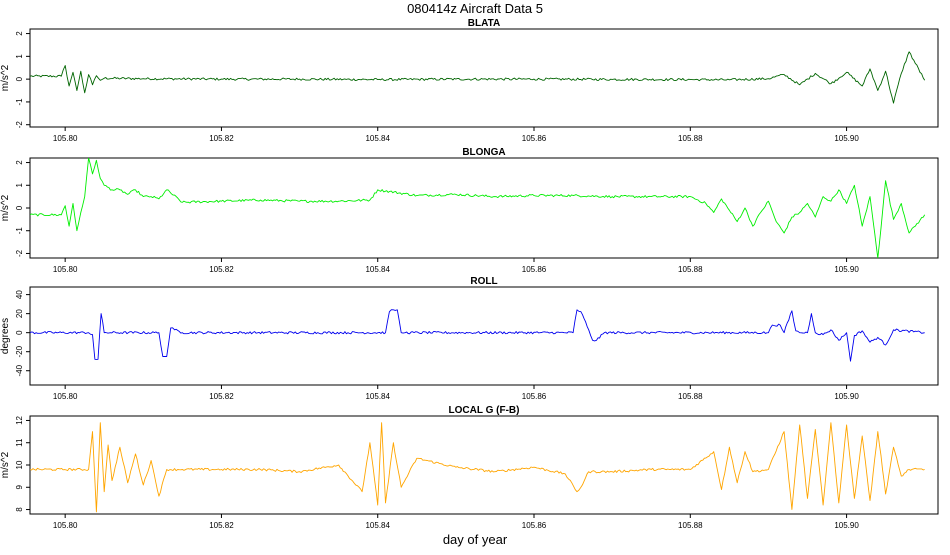 This screenshot has height=555, width=950. Describe the element at coordinates (19, 442) in the screenshot. I see `y-tick-label: 11` at that location.